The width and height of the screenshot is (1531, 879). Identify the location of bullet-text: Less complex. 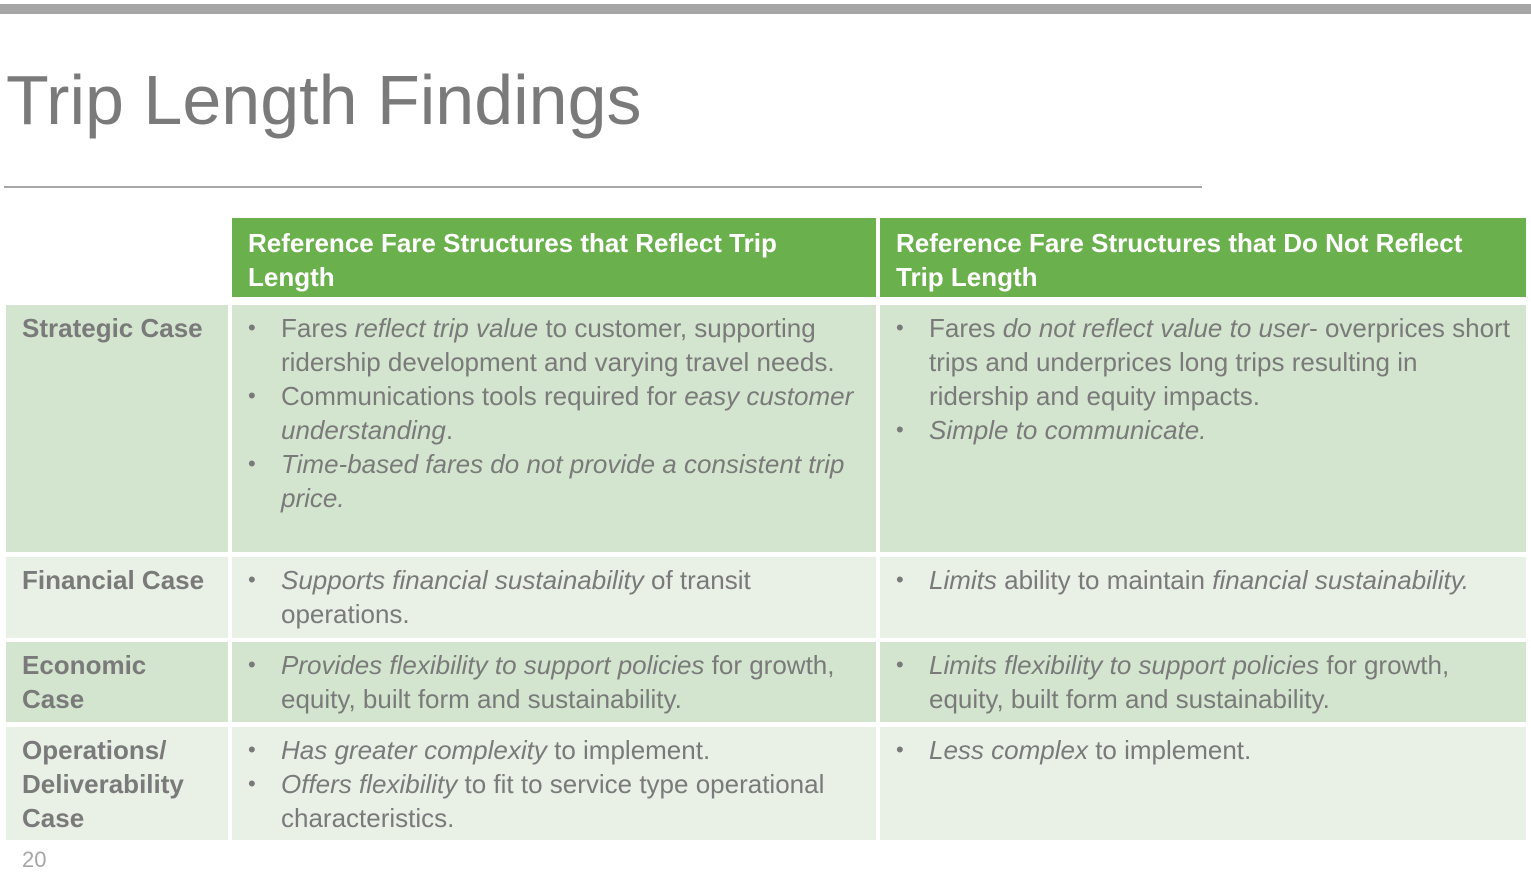
(1008, 750).